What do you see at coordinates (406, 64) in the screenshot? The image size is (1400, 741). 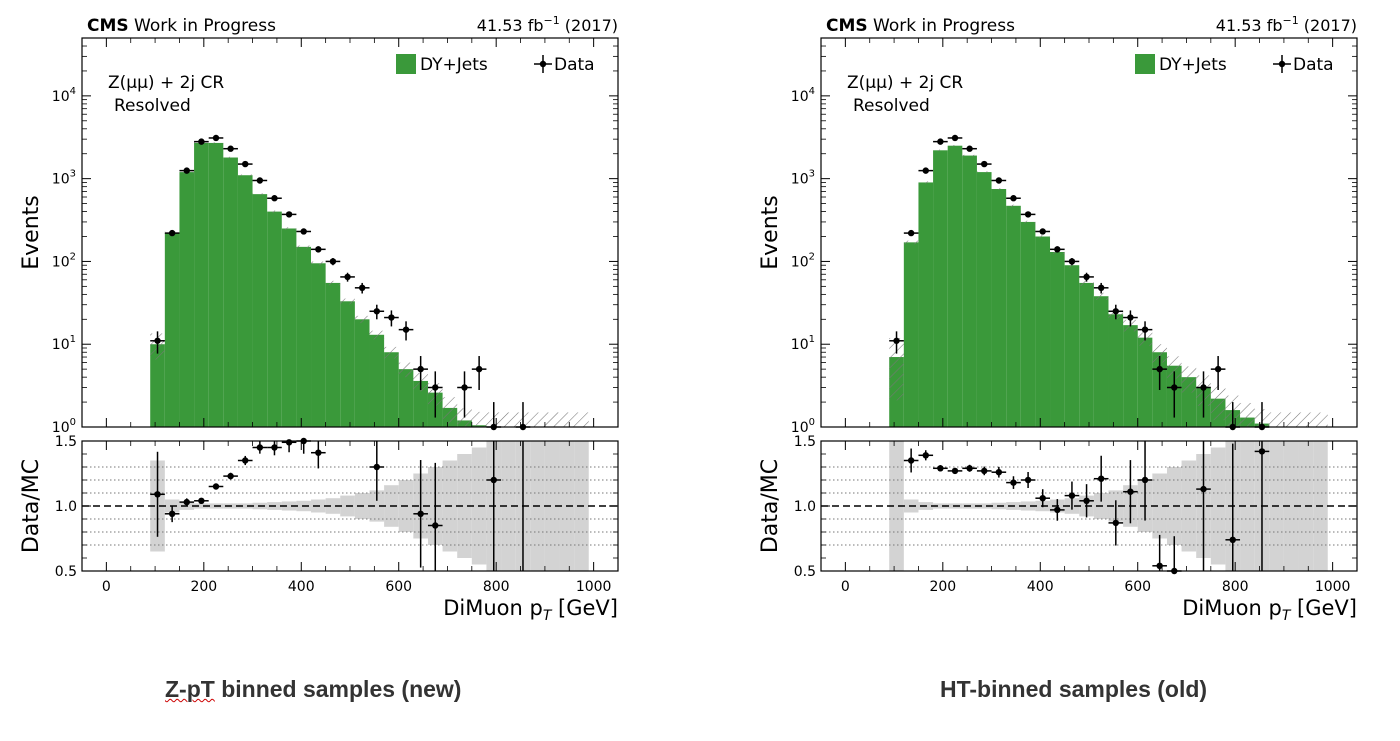 I see `legend-dyjets-swatch` at bounding box center [406, 64].